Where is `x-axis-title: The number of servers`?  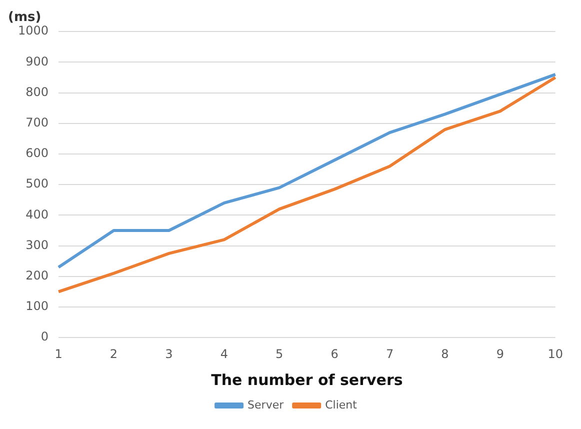
x-axis-title: The number of servers is located at coordinates (307, 379).